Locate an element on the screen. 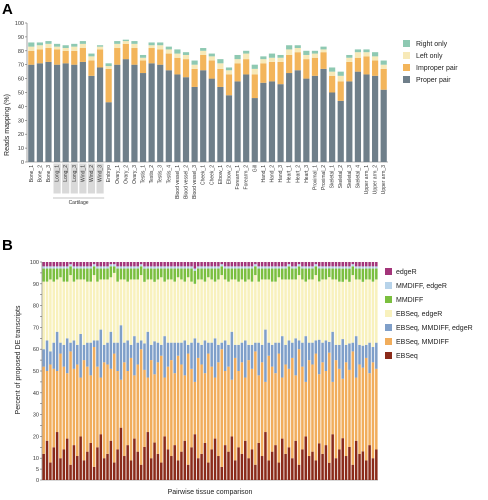 The height and width of the screenshot is (500, 488). panel-a-x-tick-label: Wind_3 is located at coordinates (101, 173).